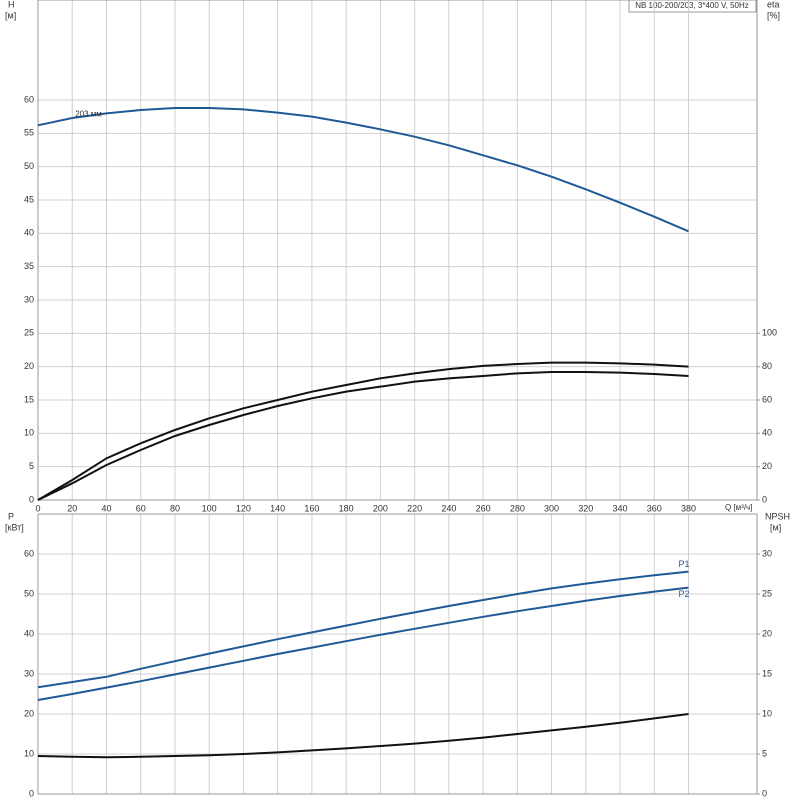  Describe the element at coordinates (414, 508) in the screenshot. I see `x-tick-label: 220` at that location.